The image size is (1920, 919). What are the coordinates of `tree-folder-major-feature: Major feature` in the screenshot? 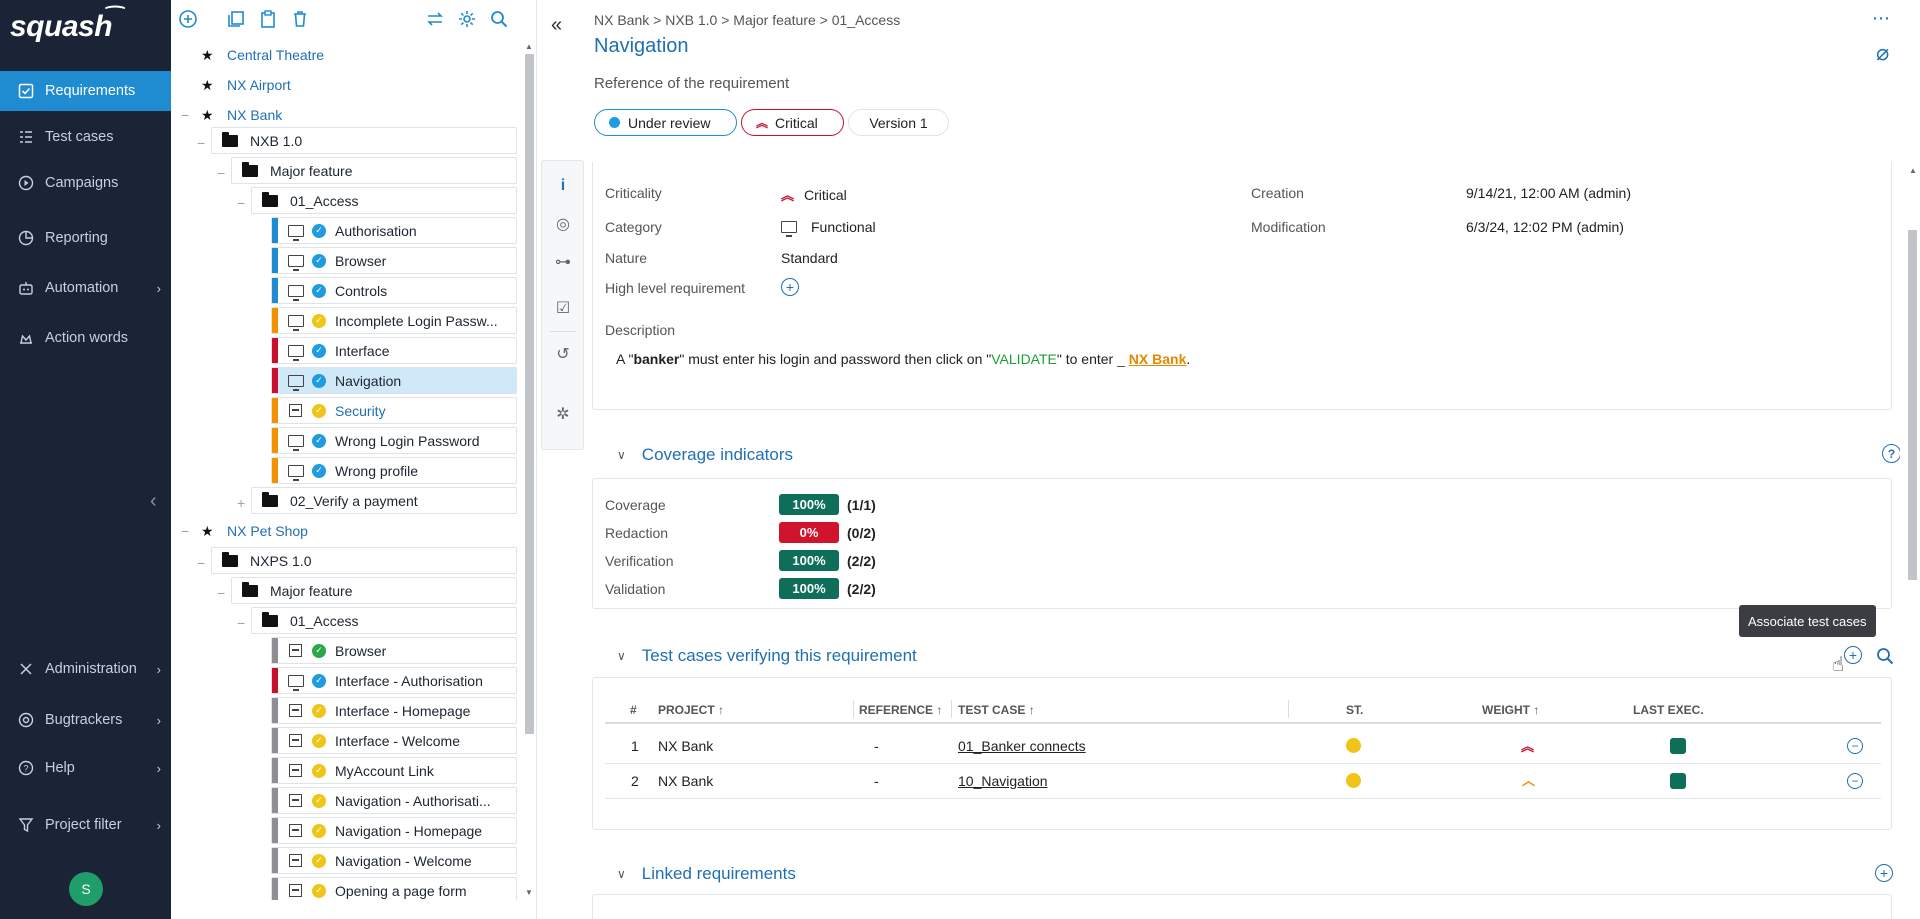 It's located at (374, 170).